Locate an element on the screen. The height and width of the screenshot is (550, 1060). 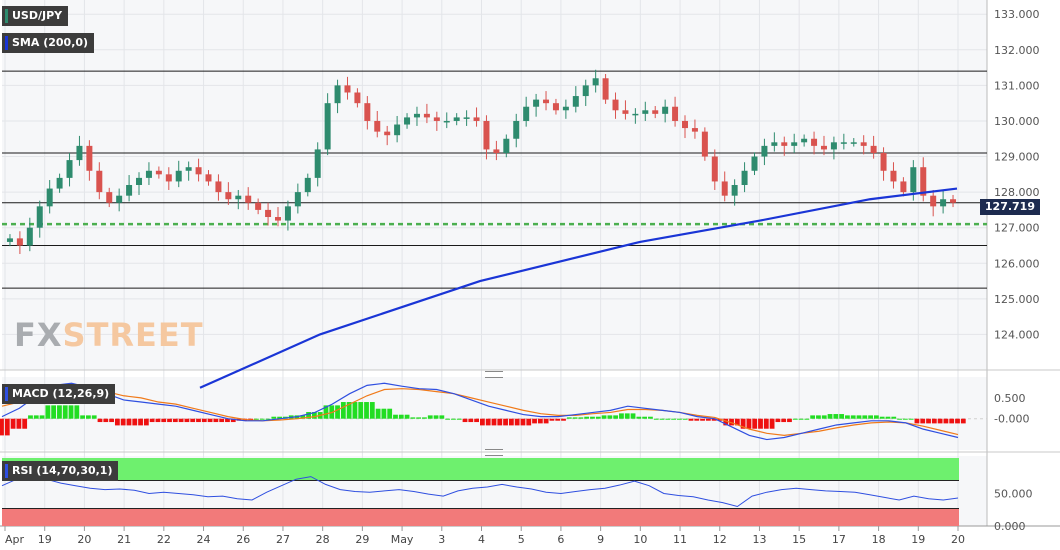
macd-text: MACD (12,26,9) is located at coordinates (61, 393).